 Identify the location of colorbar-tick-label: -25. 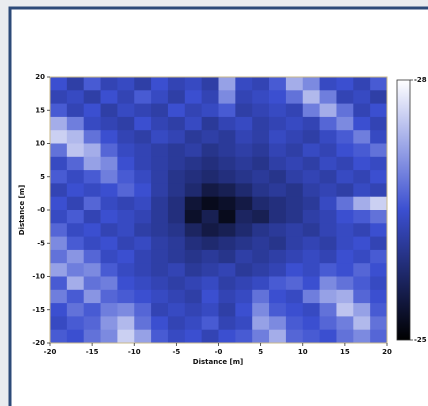
(420, 340).